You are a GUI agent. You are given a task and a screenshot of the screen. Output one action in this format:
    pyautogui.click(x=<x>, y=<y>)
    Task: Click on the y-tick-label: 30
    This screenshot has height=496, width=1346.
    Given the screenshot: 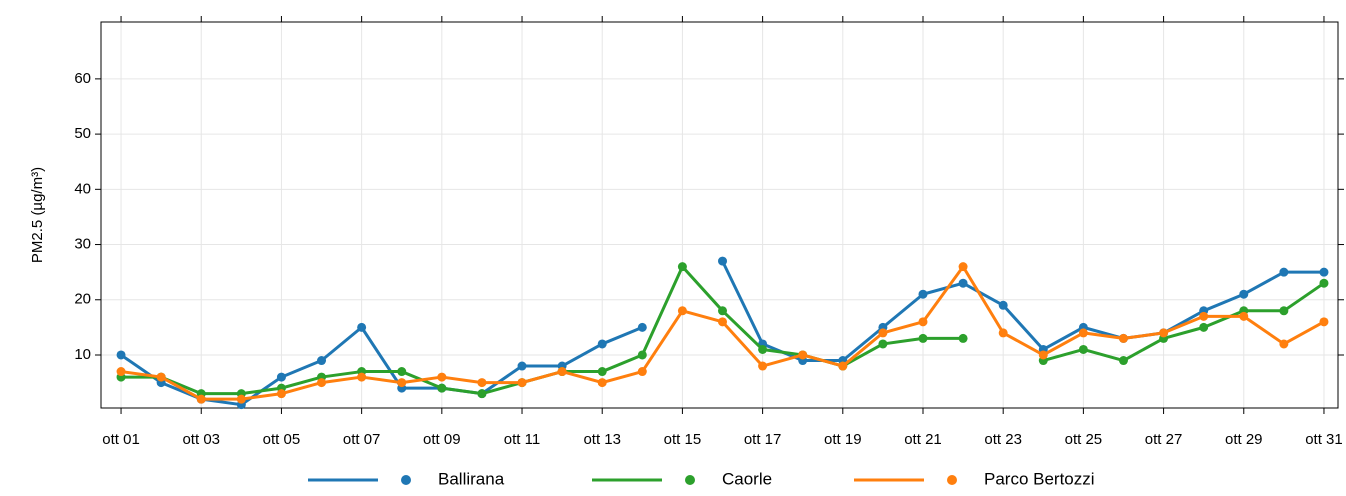 What is the action you would take?
    pyautogui.click(x=82, y=244)
    